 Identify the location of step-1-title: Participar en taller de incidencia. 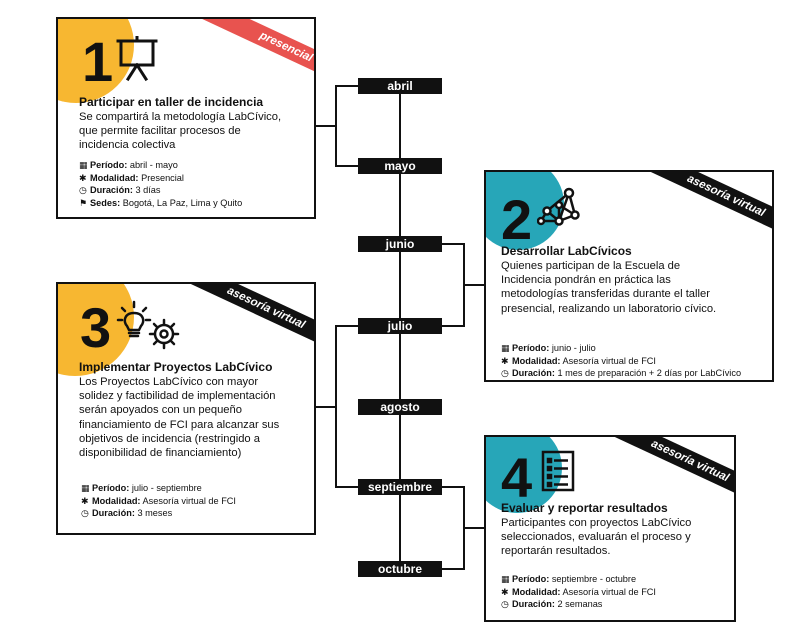
(171, 102).